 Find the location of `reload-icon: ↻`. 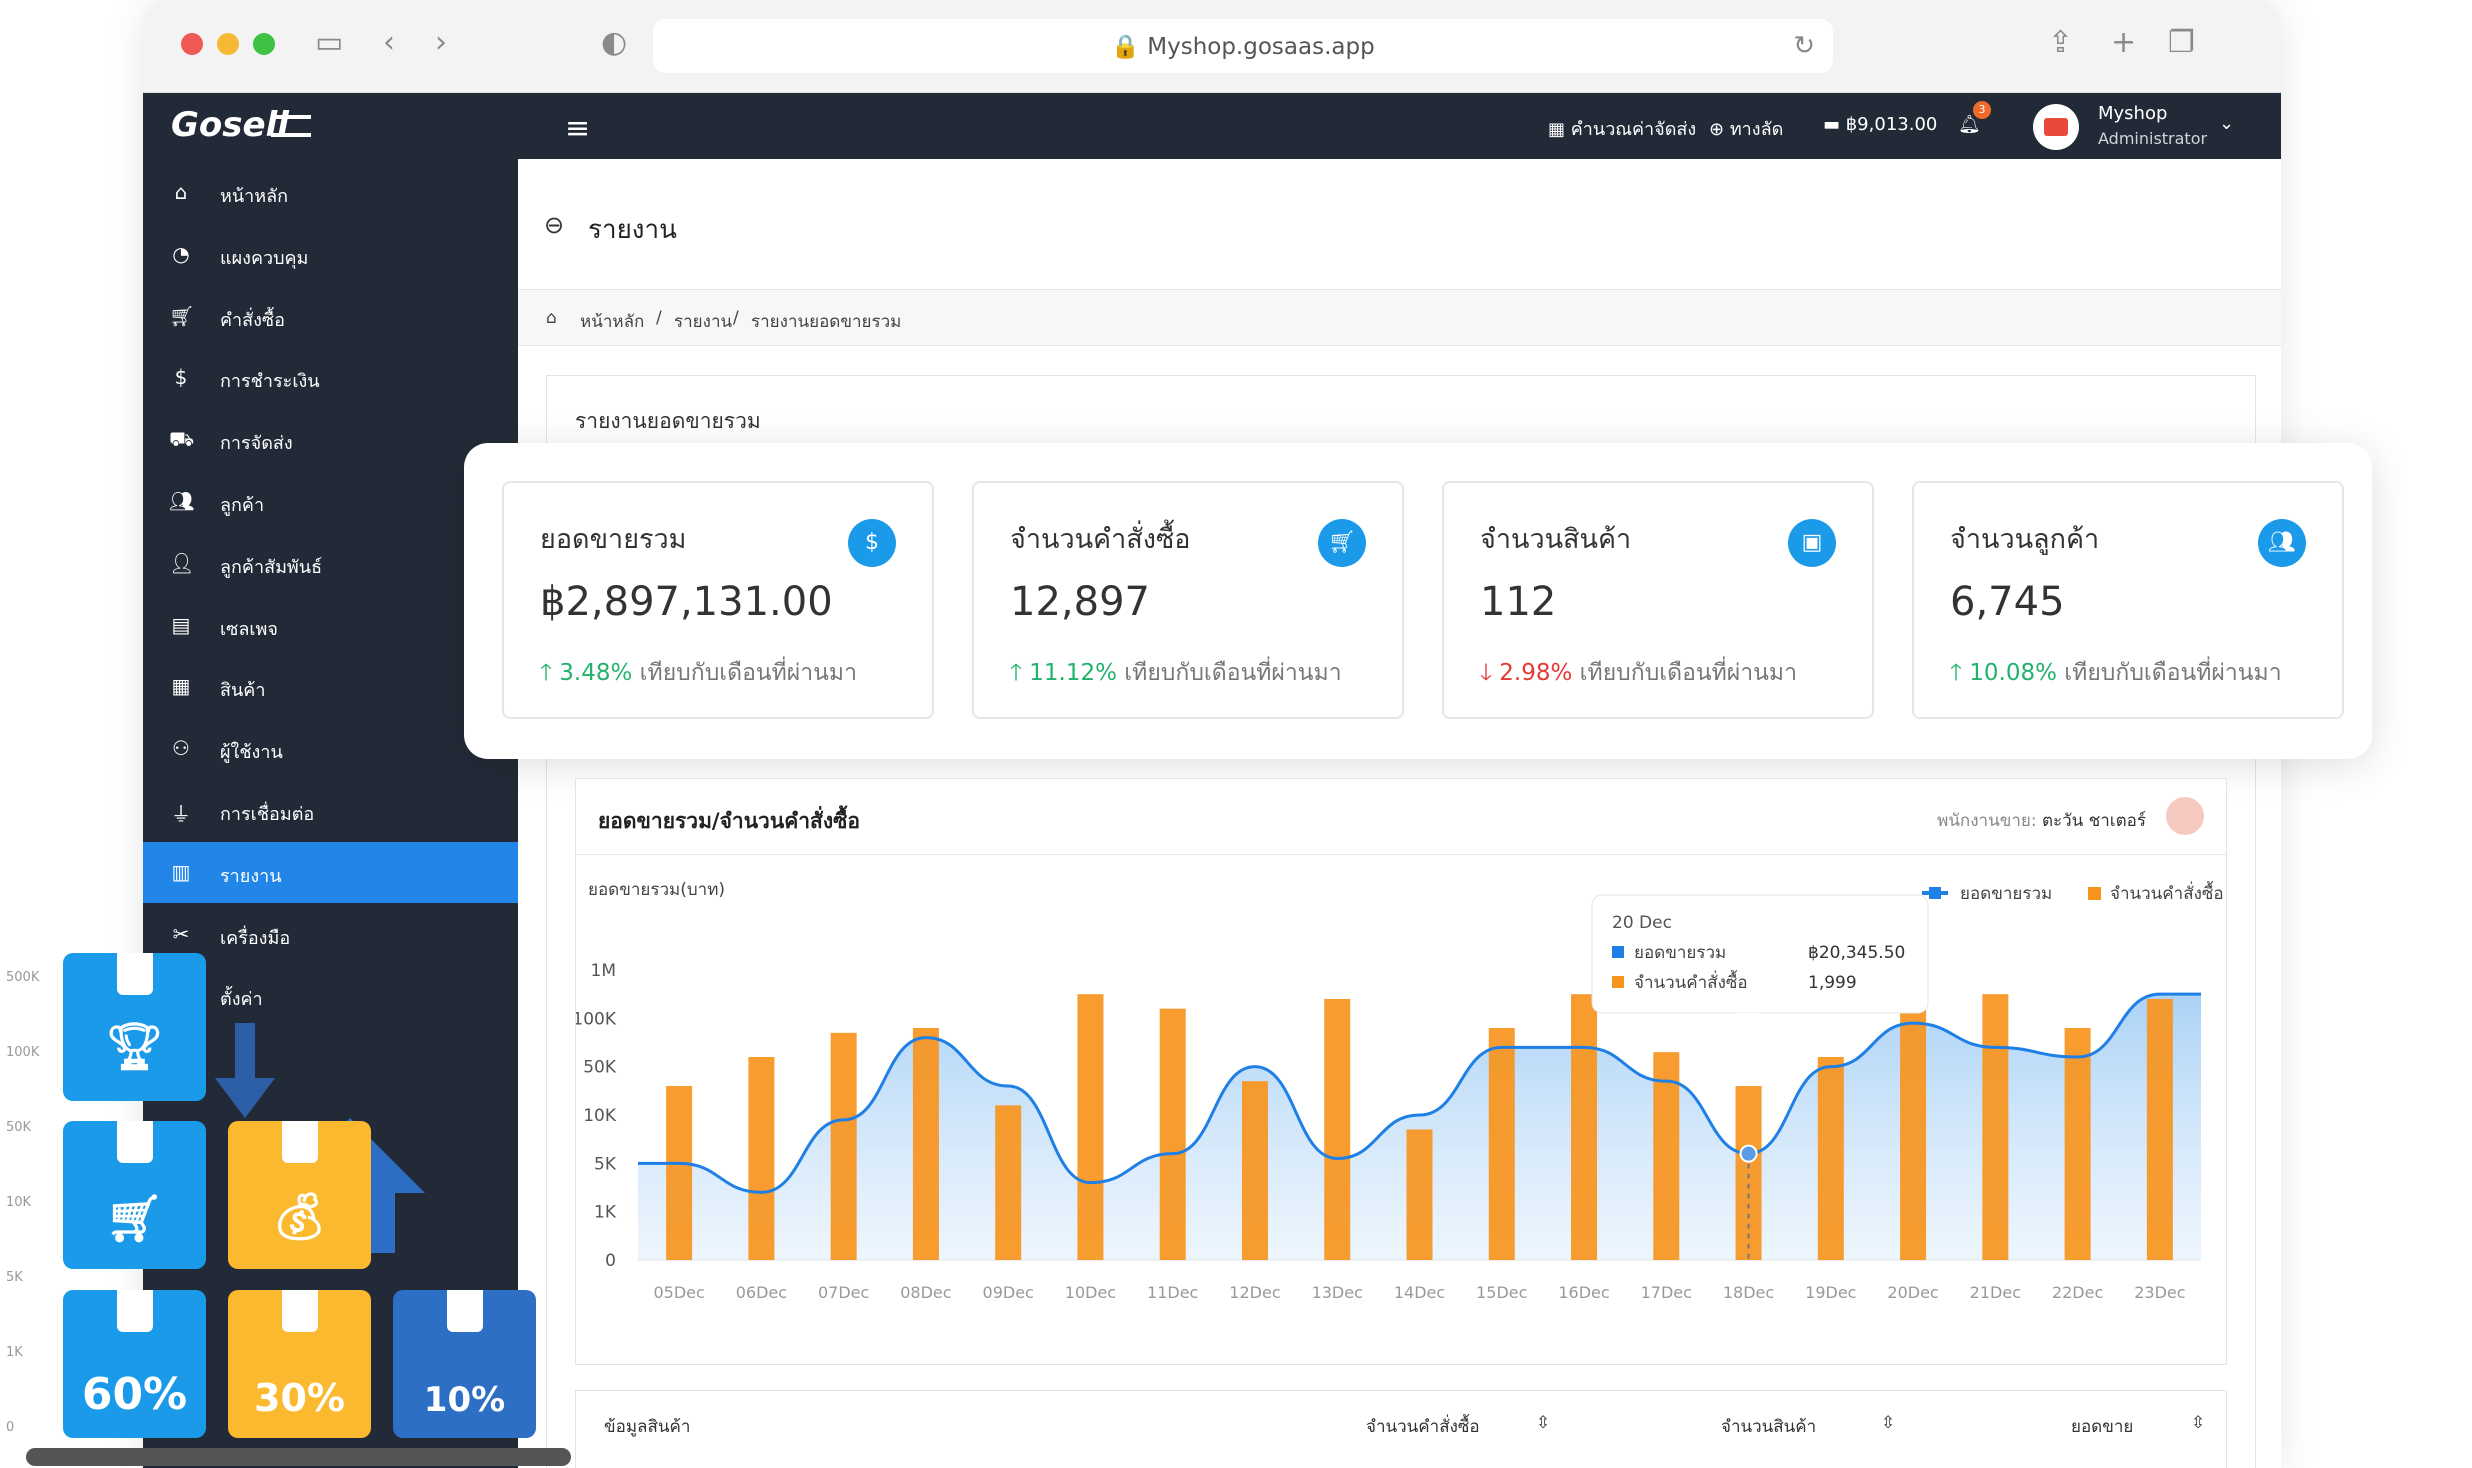

reload-icon: ↻ is located at coordinates (1804, 46).